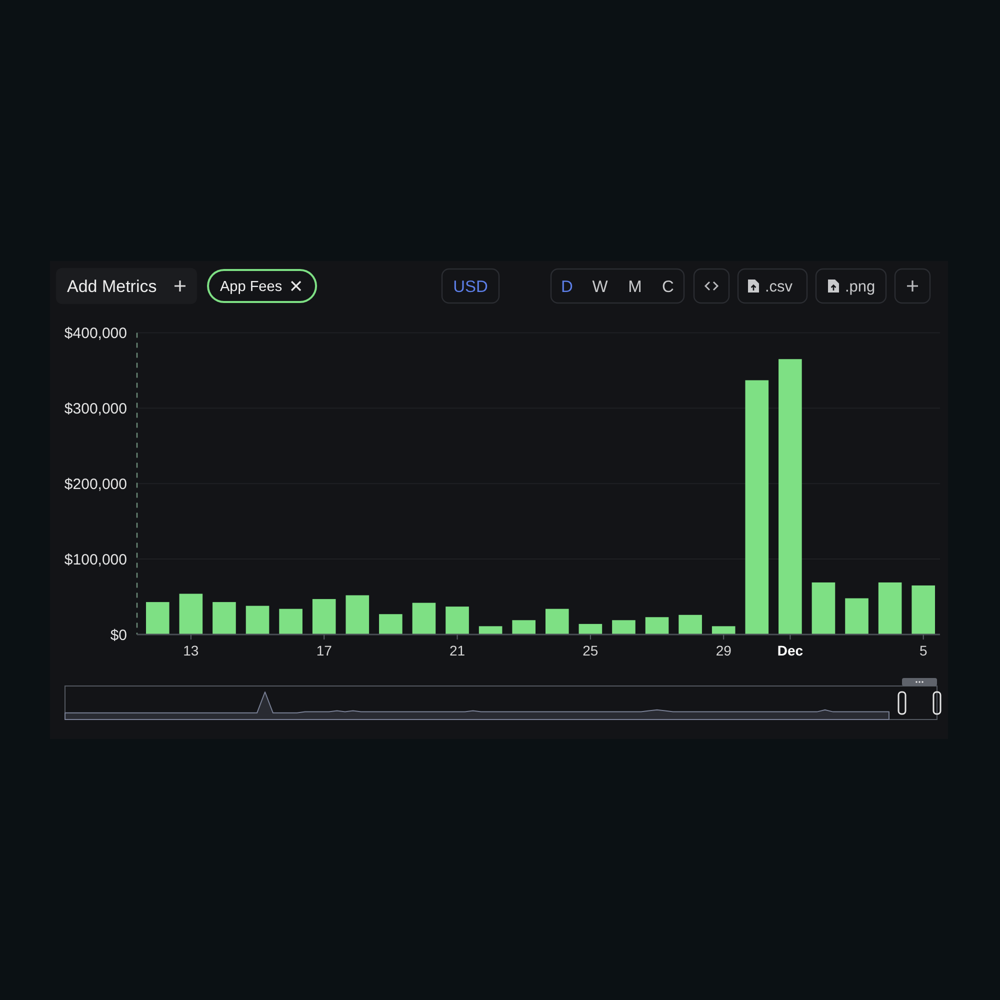  Describe the element at coordinates (724, 650) in the screenshot. I see `x-tick-label: 29` at that location.